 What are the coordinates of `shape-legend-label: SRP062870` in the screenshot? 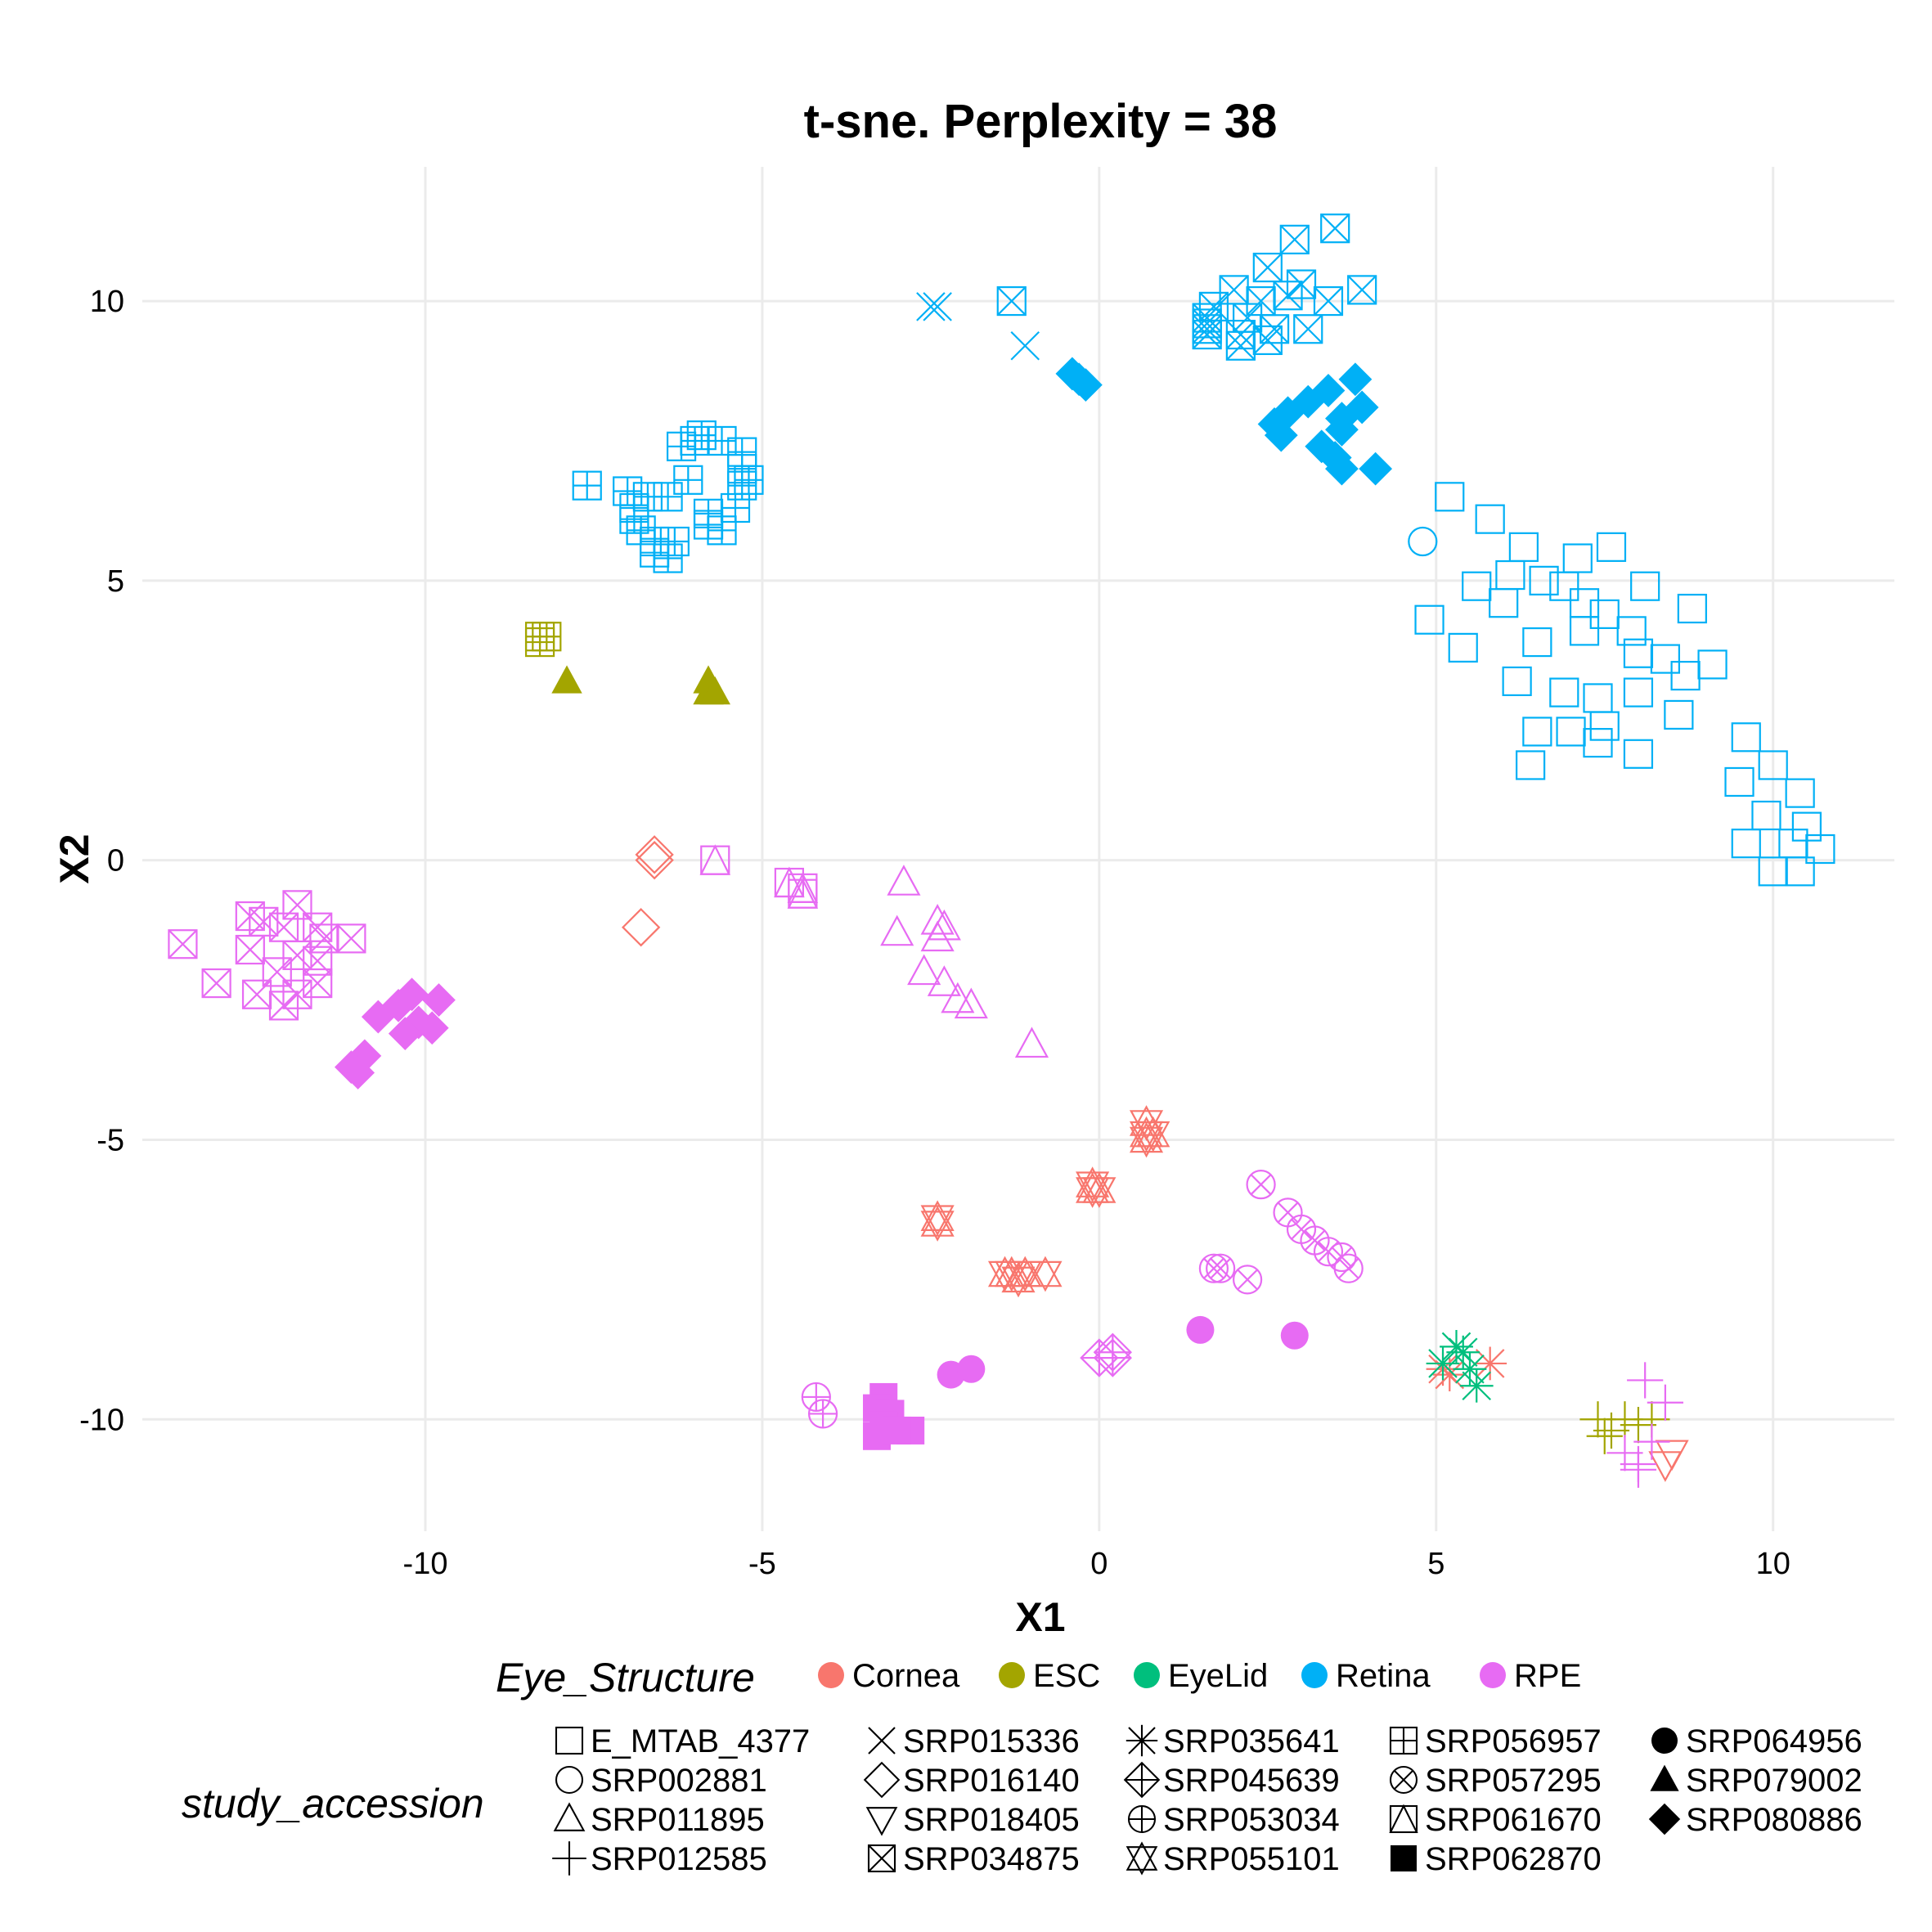 It's located at (1514, 1859).